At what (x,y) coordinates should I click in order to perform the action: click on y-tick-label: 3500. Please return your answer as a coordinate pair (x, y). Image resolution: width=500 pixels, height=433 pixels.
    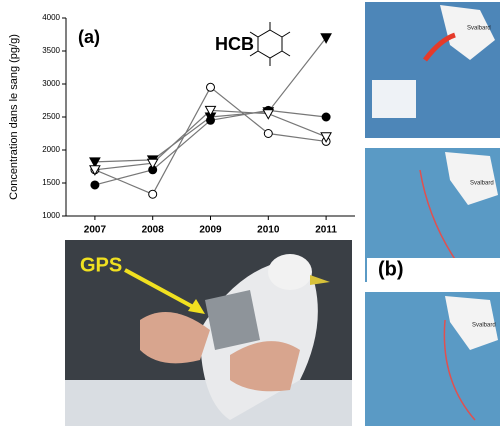
    Looking at the image, I should click on (51, 50).